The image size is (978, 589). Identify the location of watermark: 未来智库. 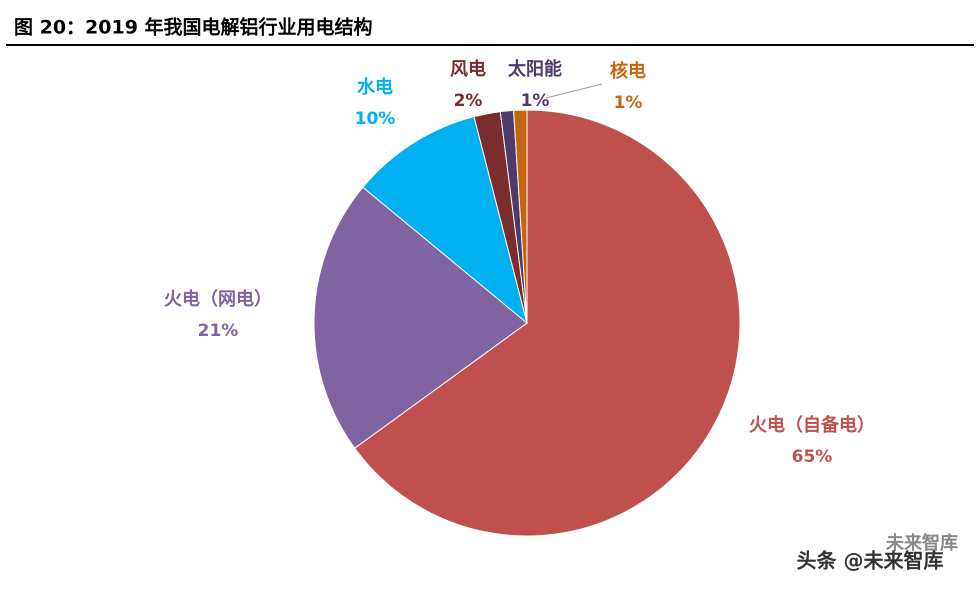
(922, 543).